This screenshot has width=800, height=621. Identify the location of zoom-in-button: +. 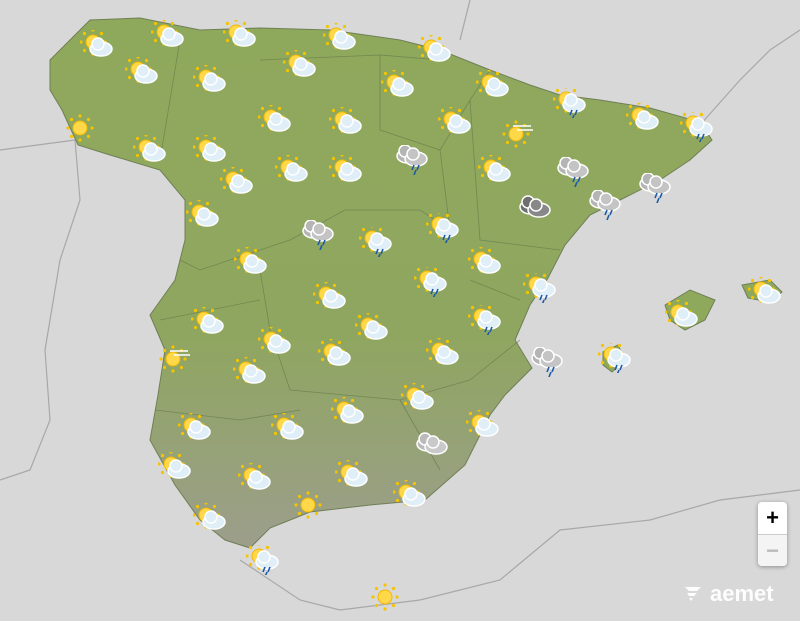
(772, 517).